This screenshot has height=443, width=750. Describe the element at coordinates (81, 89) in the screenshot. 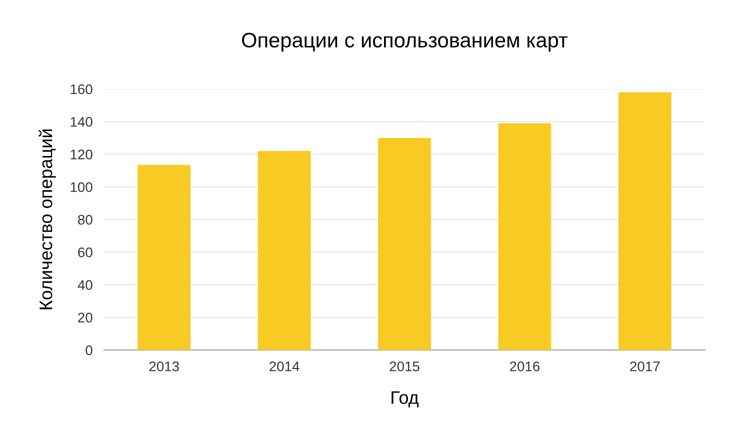

I see `y-tick-label: 160` at that location.